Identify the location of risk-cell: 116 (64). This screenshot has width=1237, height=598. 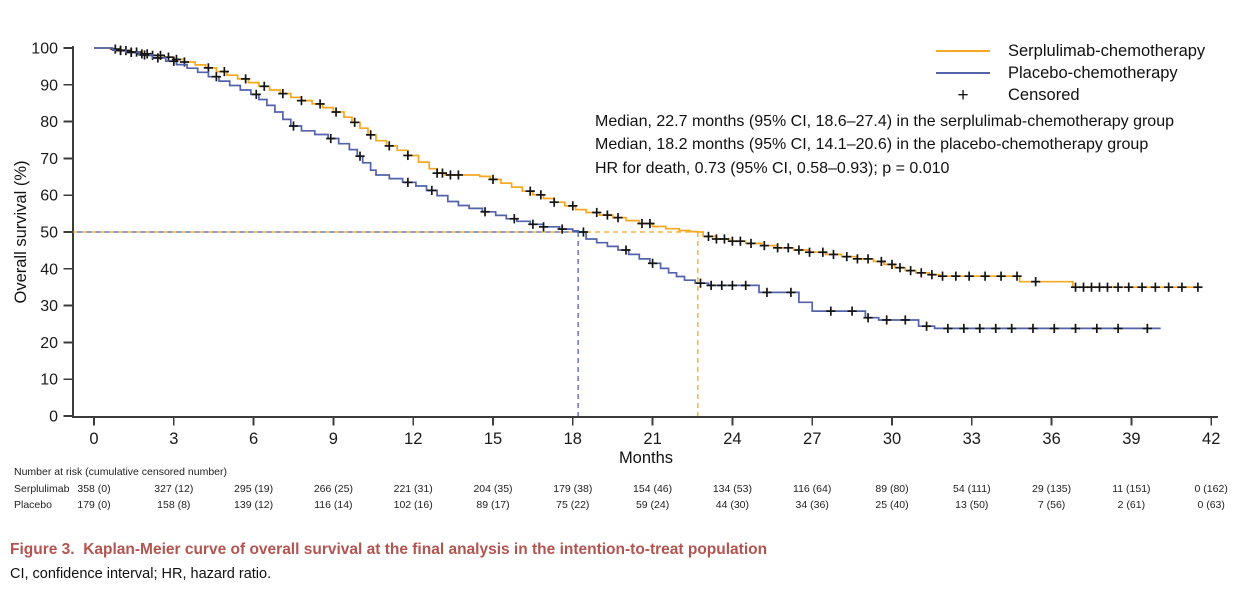
(812, 489).